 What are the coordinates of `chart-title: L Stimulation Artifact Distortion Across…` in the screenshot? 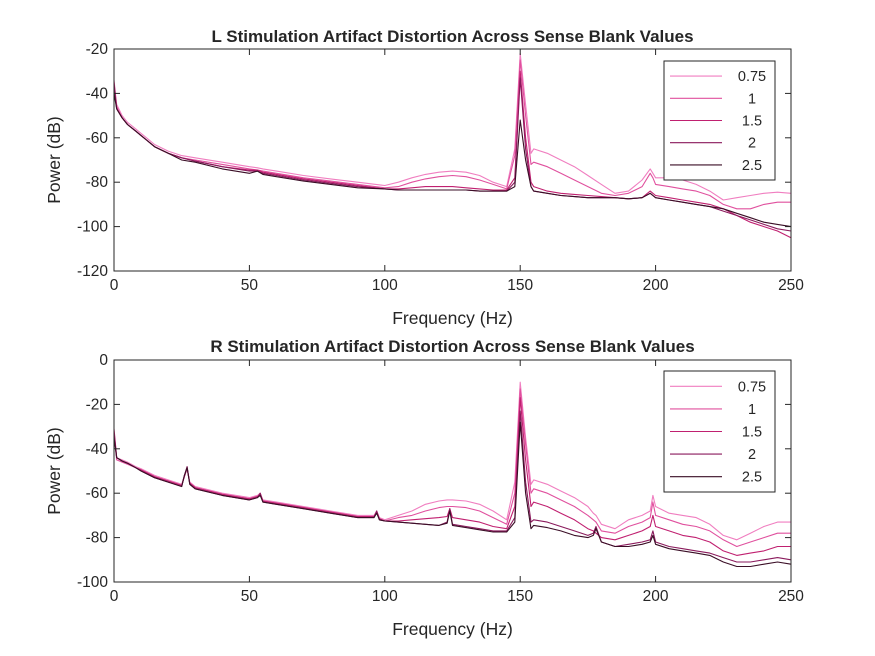 It's located at (452, 36).